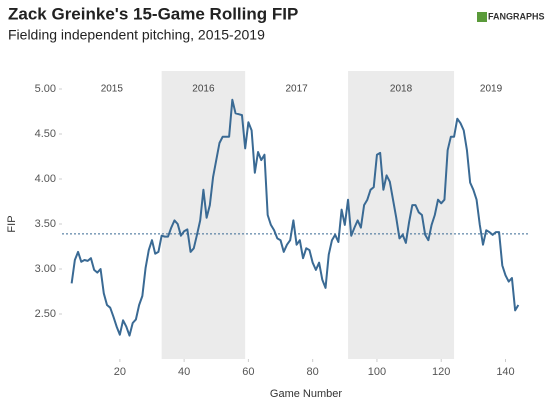 This screenshot has height=420, width=553. Describe the element at coordinates (296, 89) in the screenshot. I see `season-label: 2017` at that location.